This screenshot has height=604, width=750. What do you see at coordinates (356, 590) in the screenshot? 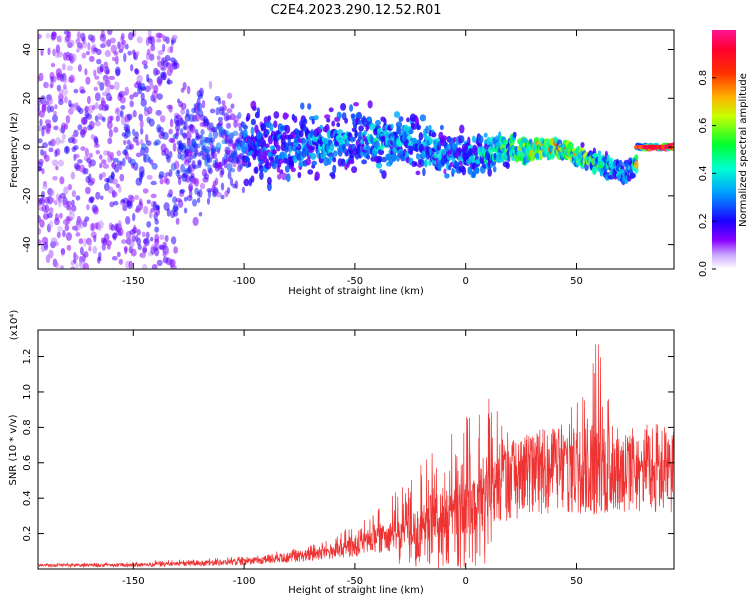
I see `snr-x-axis-label: Height of straight line (km)` at bounding box center [356, 590].